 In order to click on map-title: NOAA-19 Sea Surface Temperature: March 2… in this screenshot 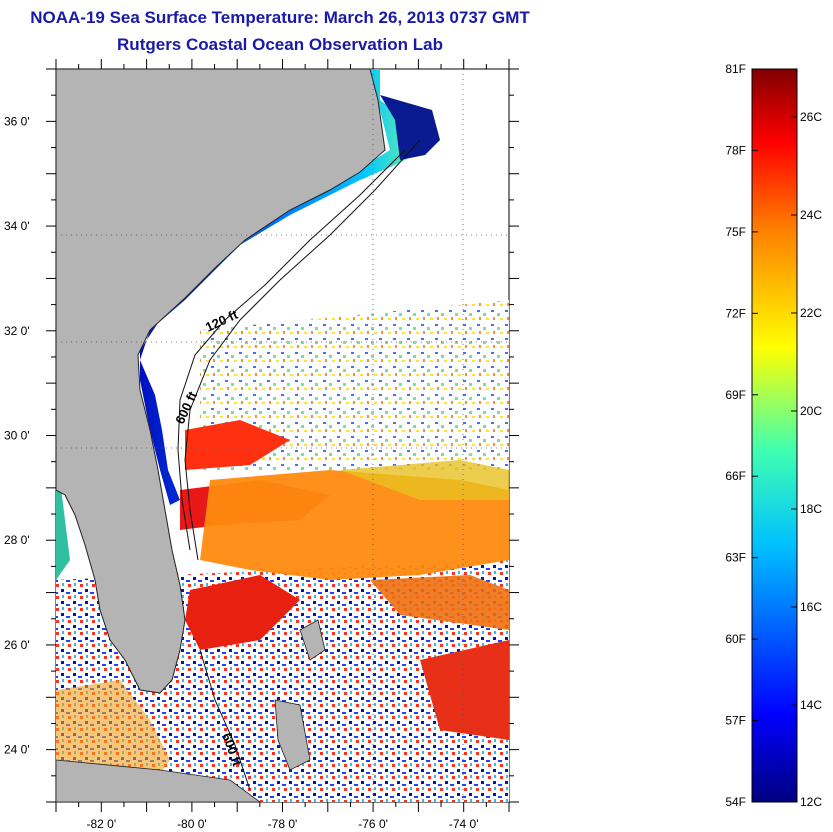, I will do `click(280, 17)`.